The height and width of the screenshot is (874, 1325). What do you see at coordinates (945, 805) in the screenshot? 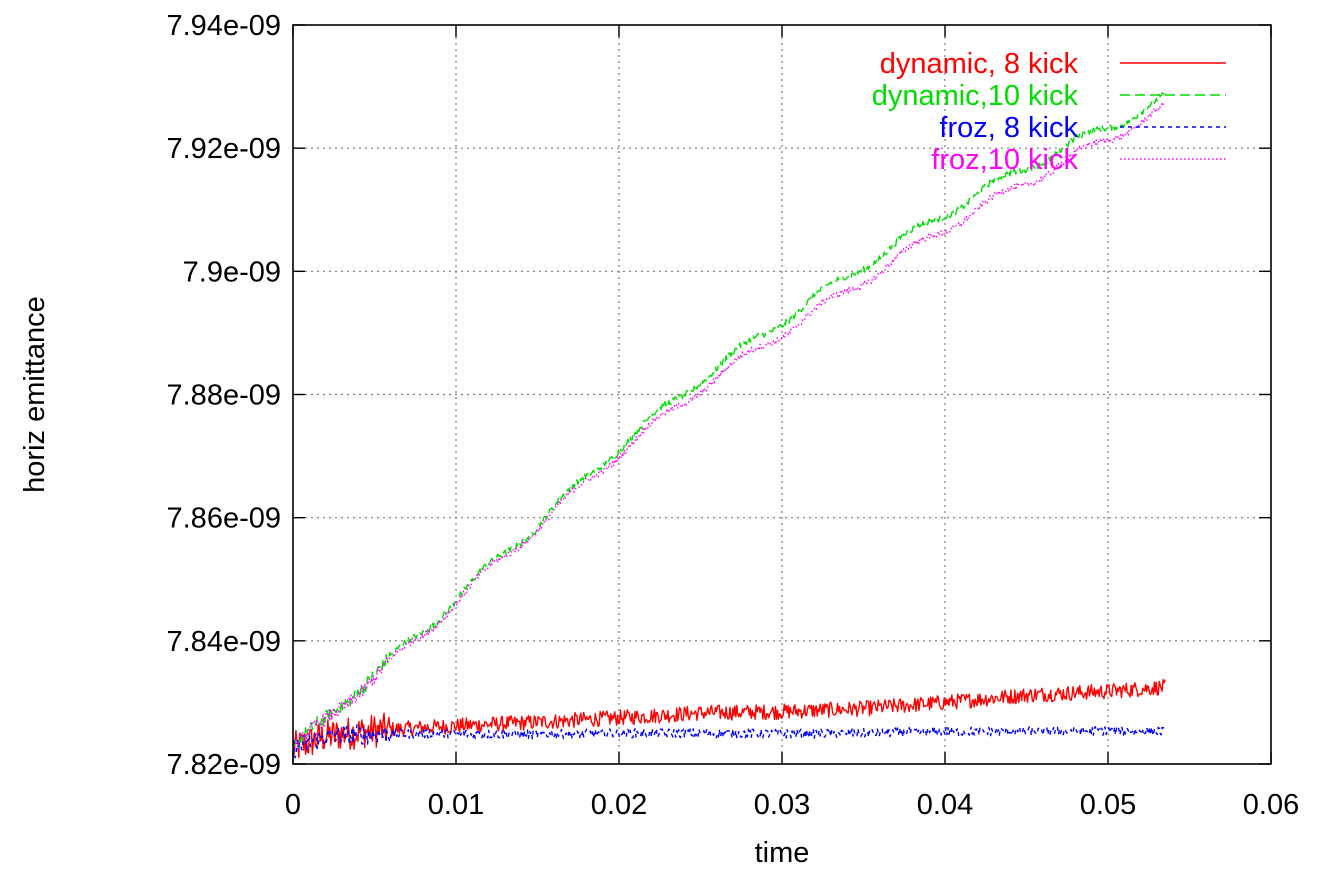
I see `x-tick-label: 0.04` at bounding box center [945, 805].